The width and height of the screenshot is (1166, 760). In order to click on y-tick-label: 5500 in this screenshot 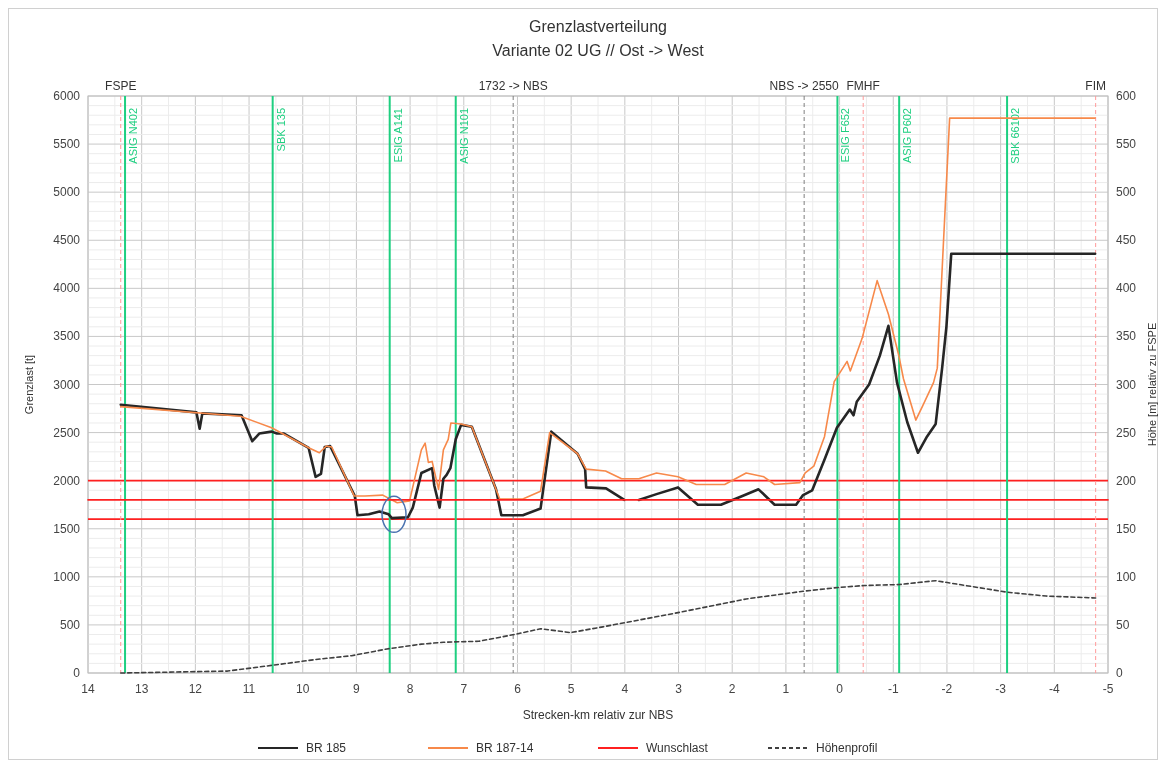, I will do `click(67, 144)`.